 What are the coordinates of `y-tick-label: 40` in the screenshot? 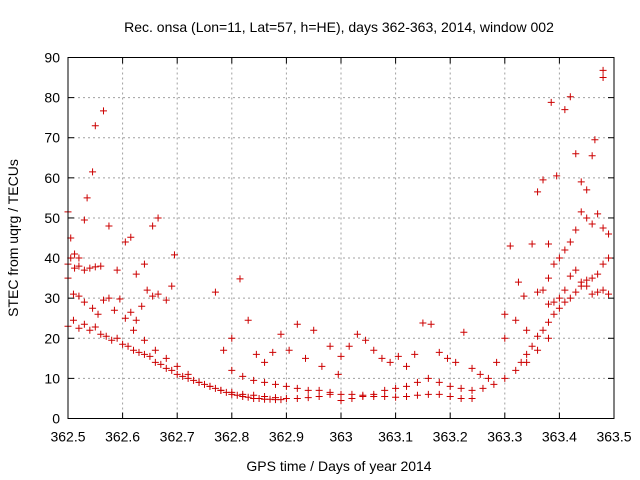 It's located at (52, 258).